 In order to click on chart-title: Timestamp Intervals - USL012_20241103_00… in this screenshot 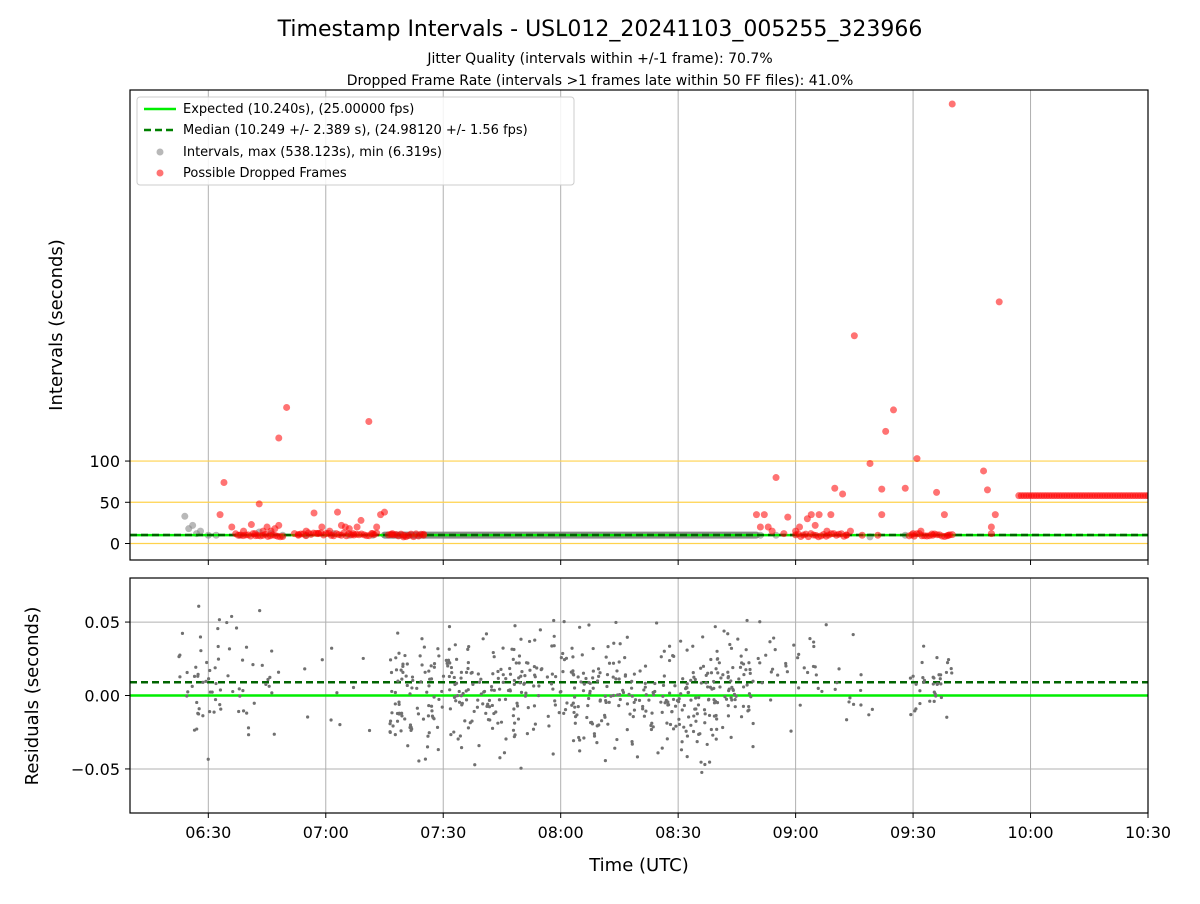, I will do `click(600, 29)`.